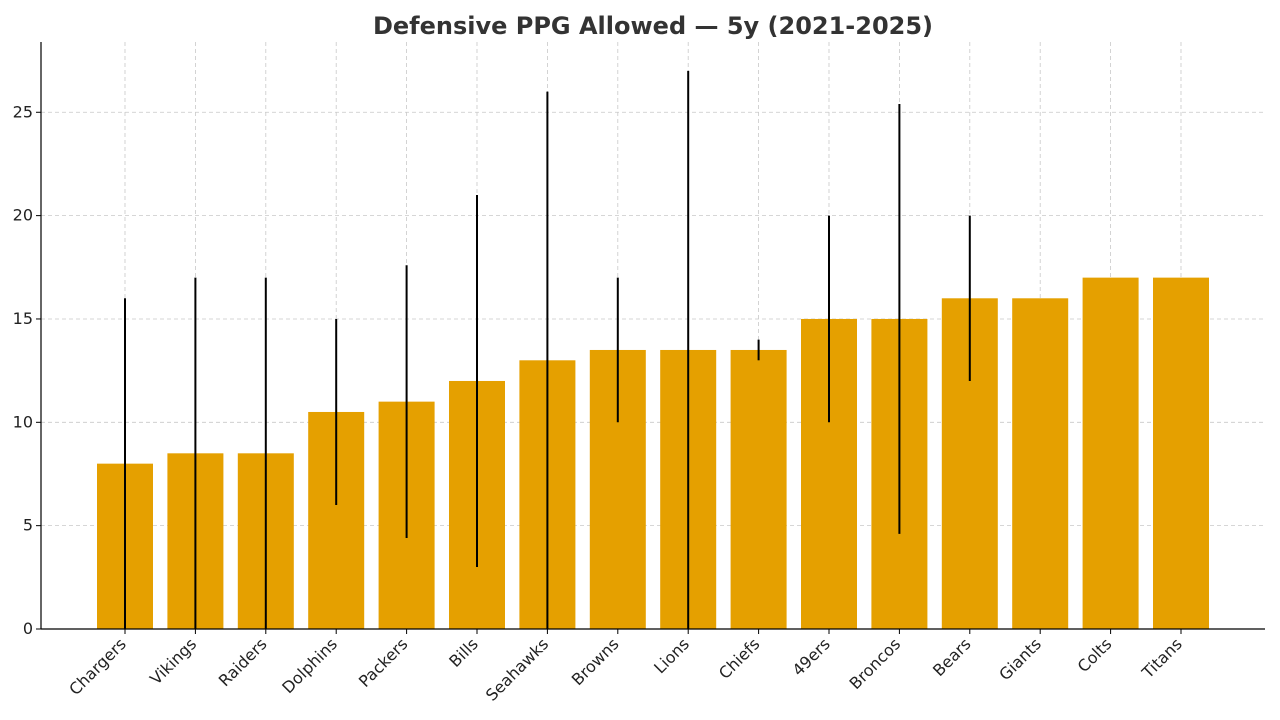 This screenshot has height=720, width=1280. Describe the element at coordinates (463, 652) in the screenshot. I see `x-tick-label: Bills` at that location.